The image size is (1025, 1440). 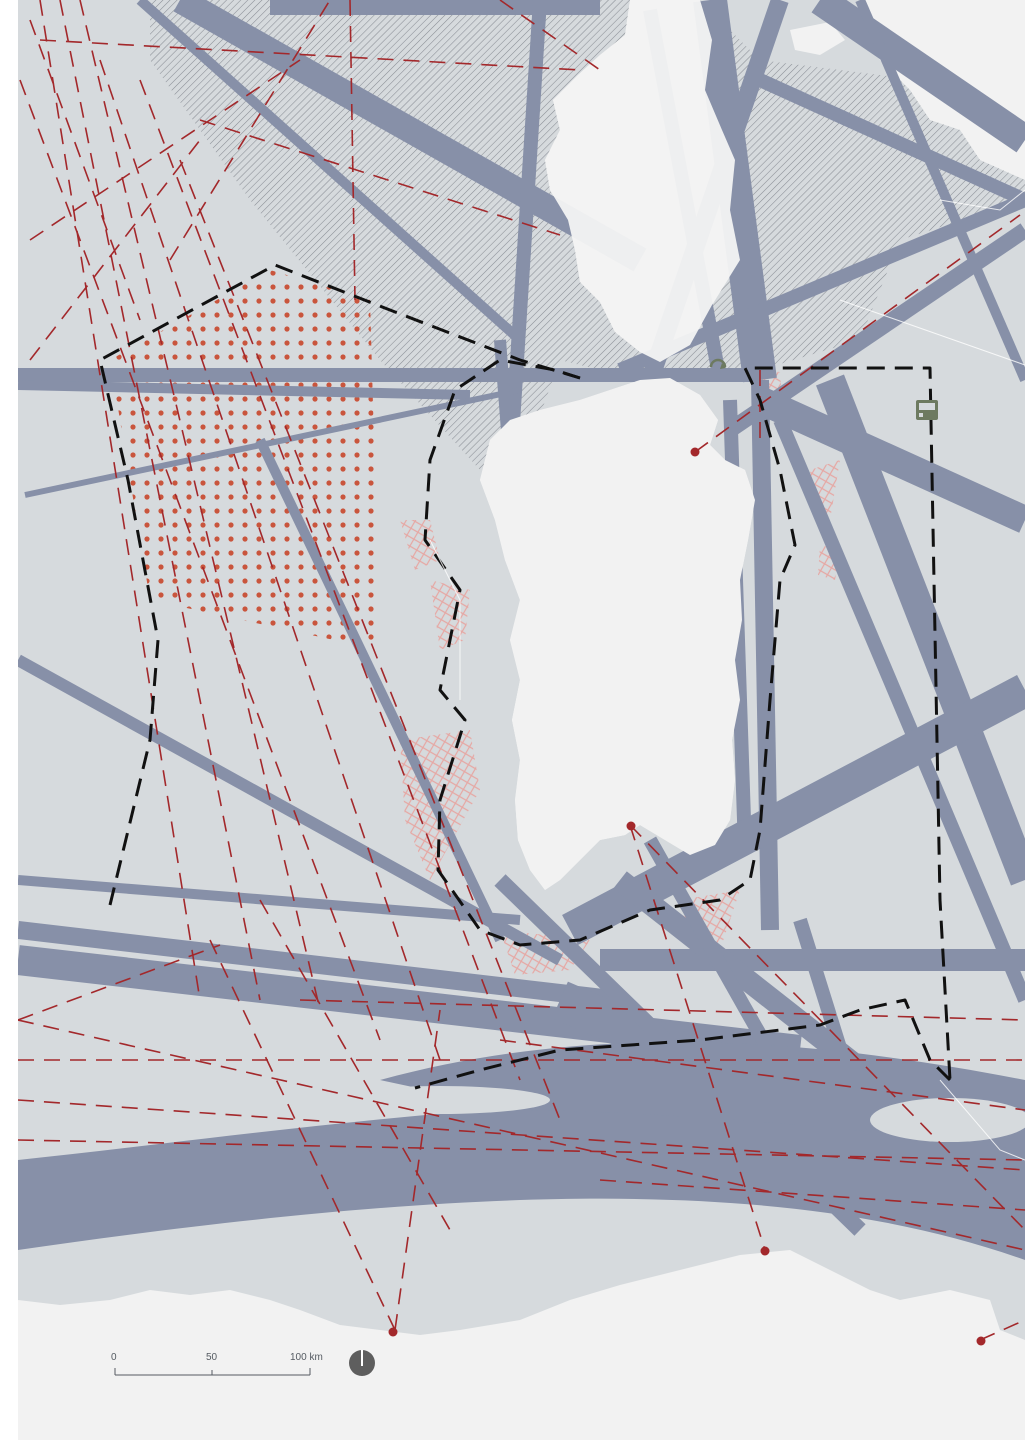 What do you see at coordinates (217, 1364) in the screenshot?
I see `scale-bar: 0 50 100 km` at bounding box center [217, 1364].